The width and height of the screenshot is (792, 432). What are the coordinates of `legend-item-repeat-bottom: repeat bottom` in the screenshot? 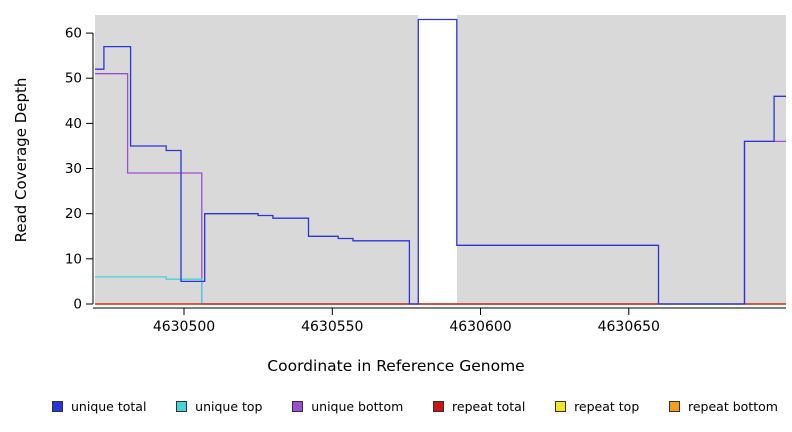 It's located at (723, 406).